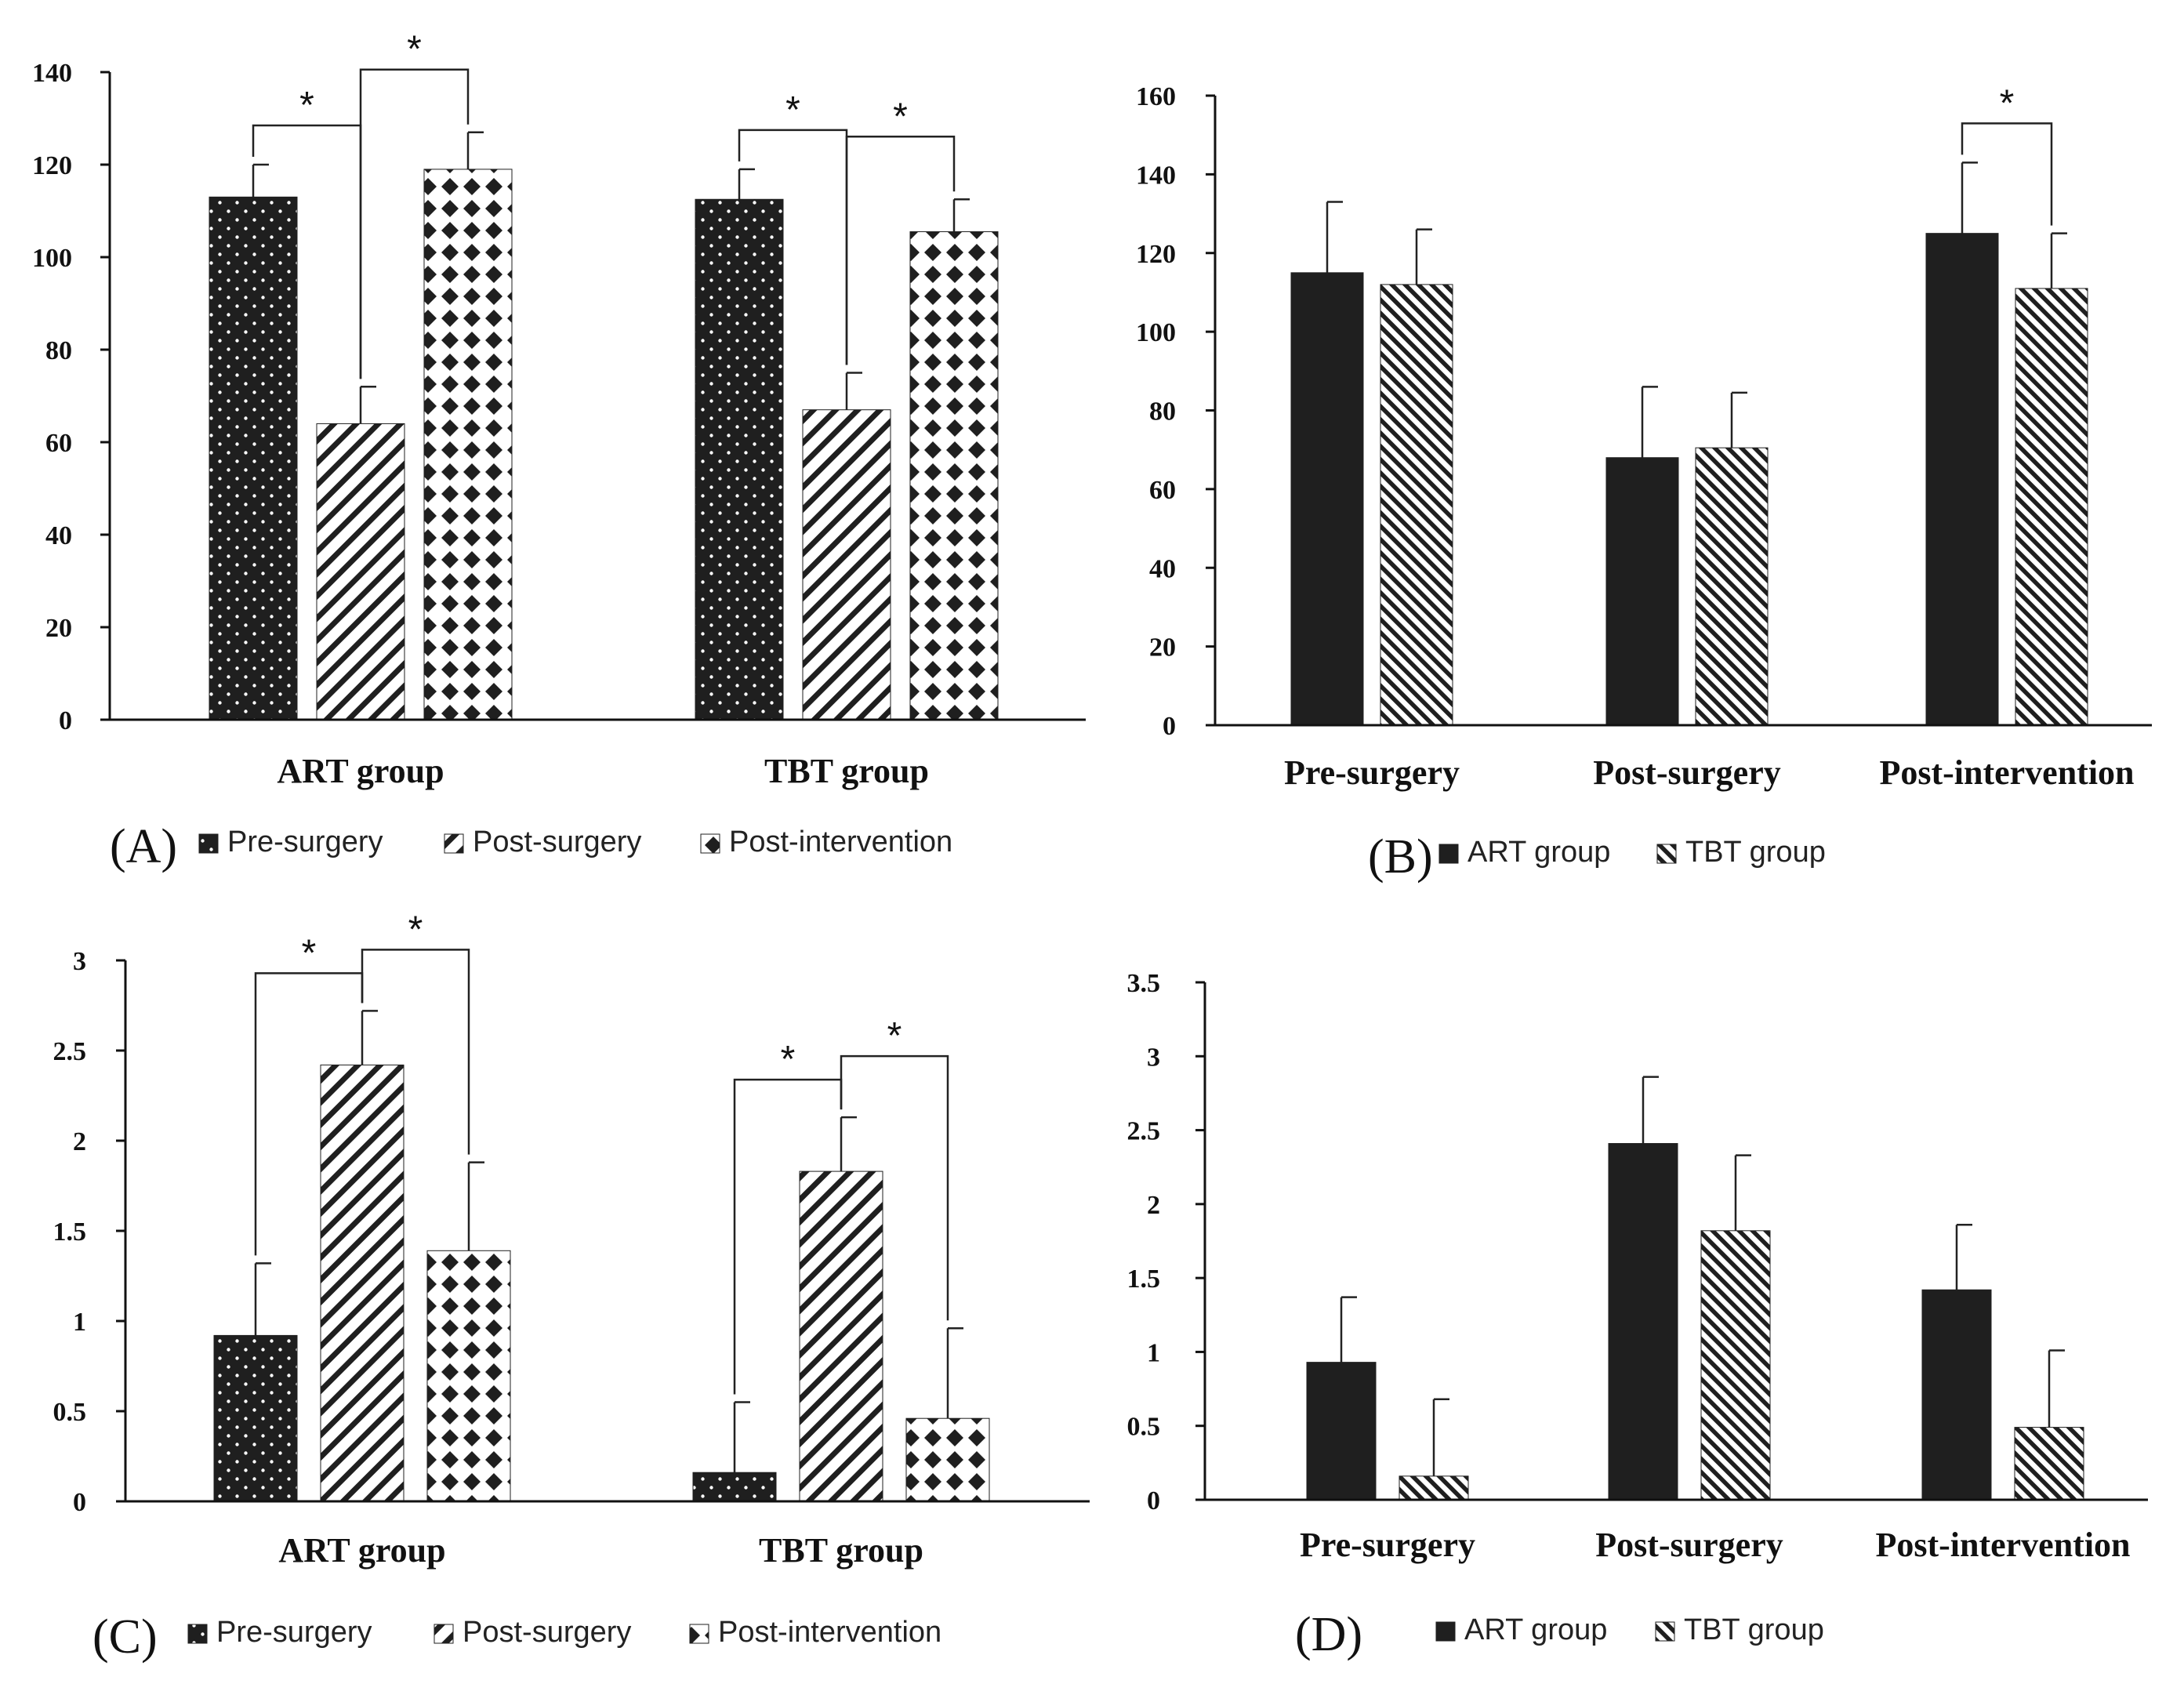 This screenshot has height=1684, width=2184. What do you see at coordinates (1156, 96) in the screenshot?
I see `y-tick-label: 160` at bounding box center [1156, 96].